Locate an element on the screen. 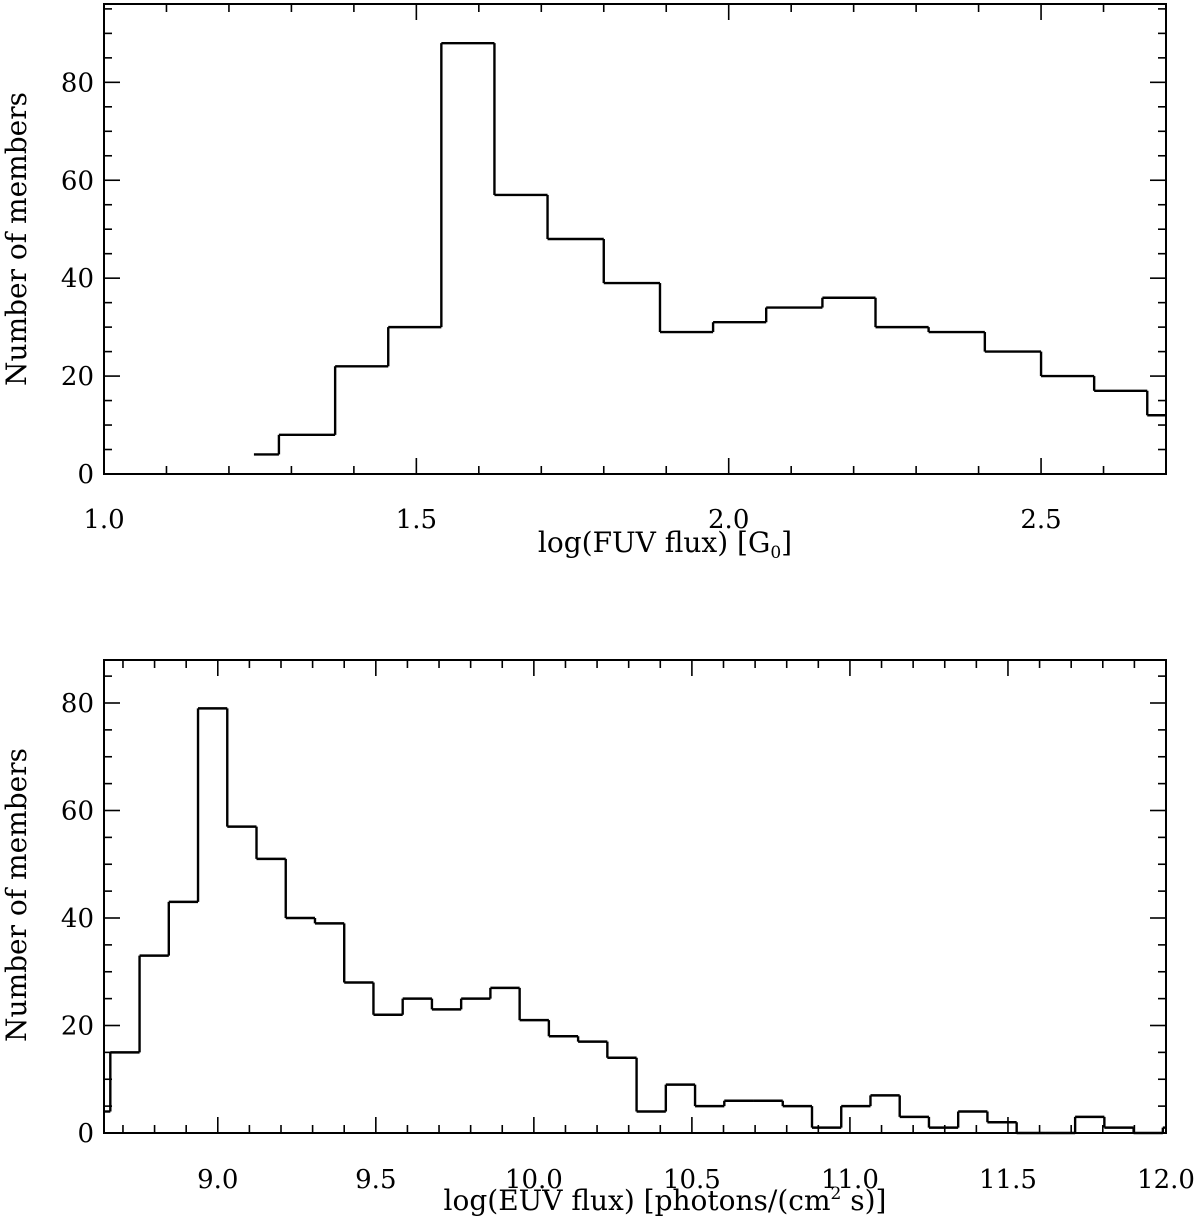 This screenshot has width=1200, height=1230. x-tick-label: 11.5 is located at coordinates (1008, 1180).